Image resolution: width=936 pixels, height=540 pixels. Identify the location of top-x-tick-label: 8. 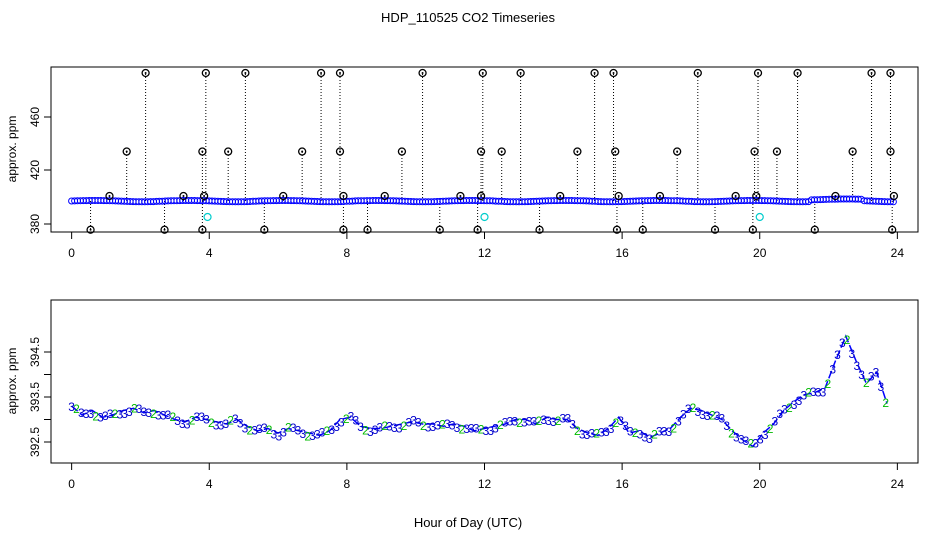
(347, 253).